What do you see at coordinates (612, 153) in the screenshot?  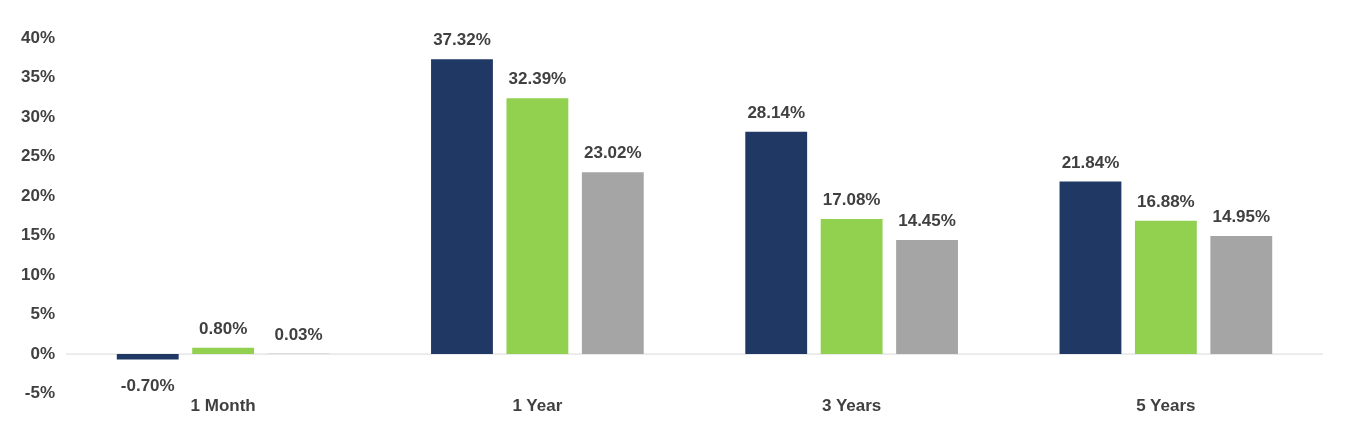 I see `data-label: 23.02%` at bounding box center [612, 153].